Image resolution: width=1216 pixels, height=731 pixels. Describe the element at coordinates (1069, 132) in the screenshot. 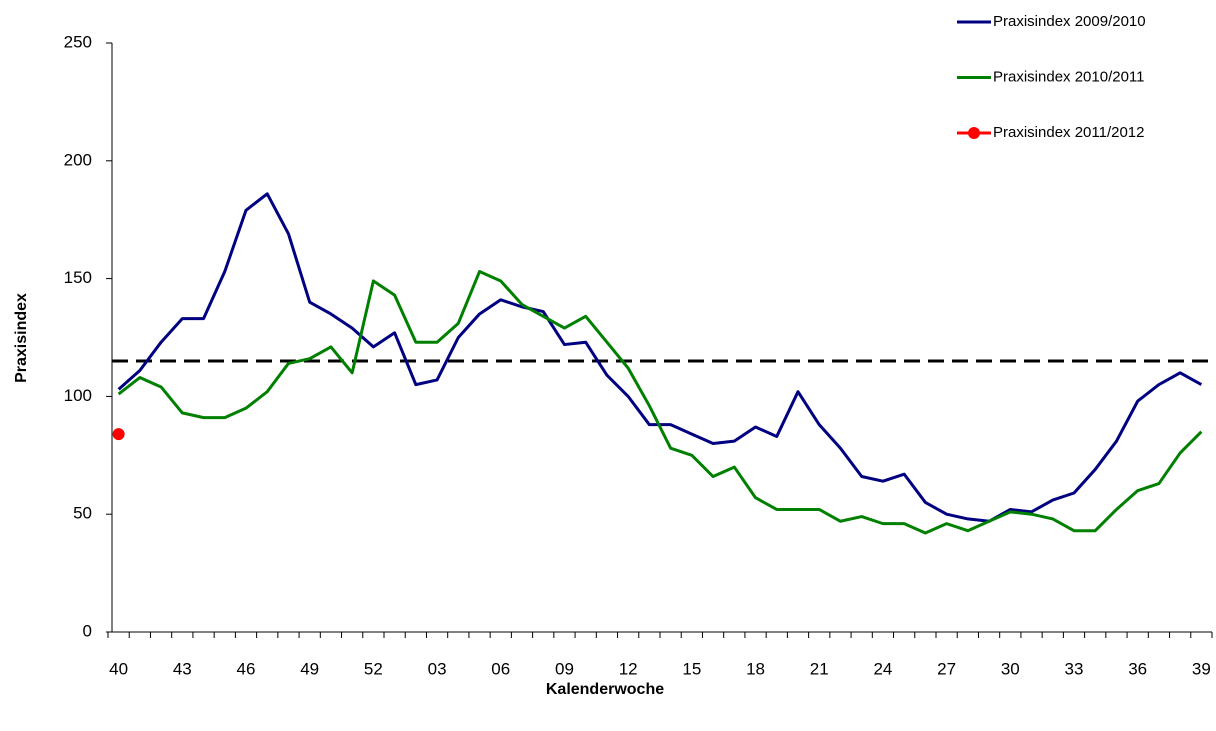

I see `legend-label: Praxisindex 2011/2012` at that location.